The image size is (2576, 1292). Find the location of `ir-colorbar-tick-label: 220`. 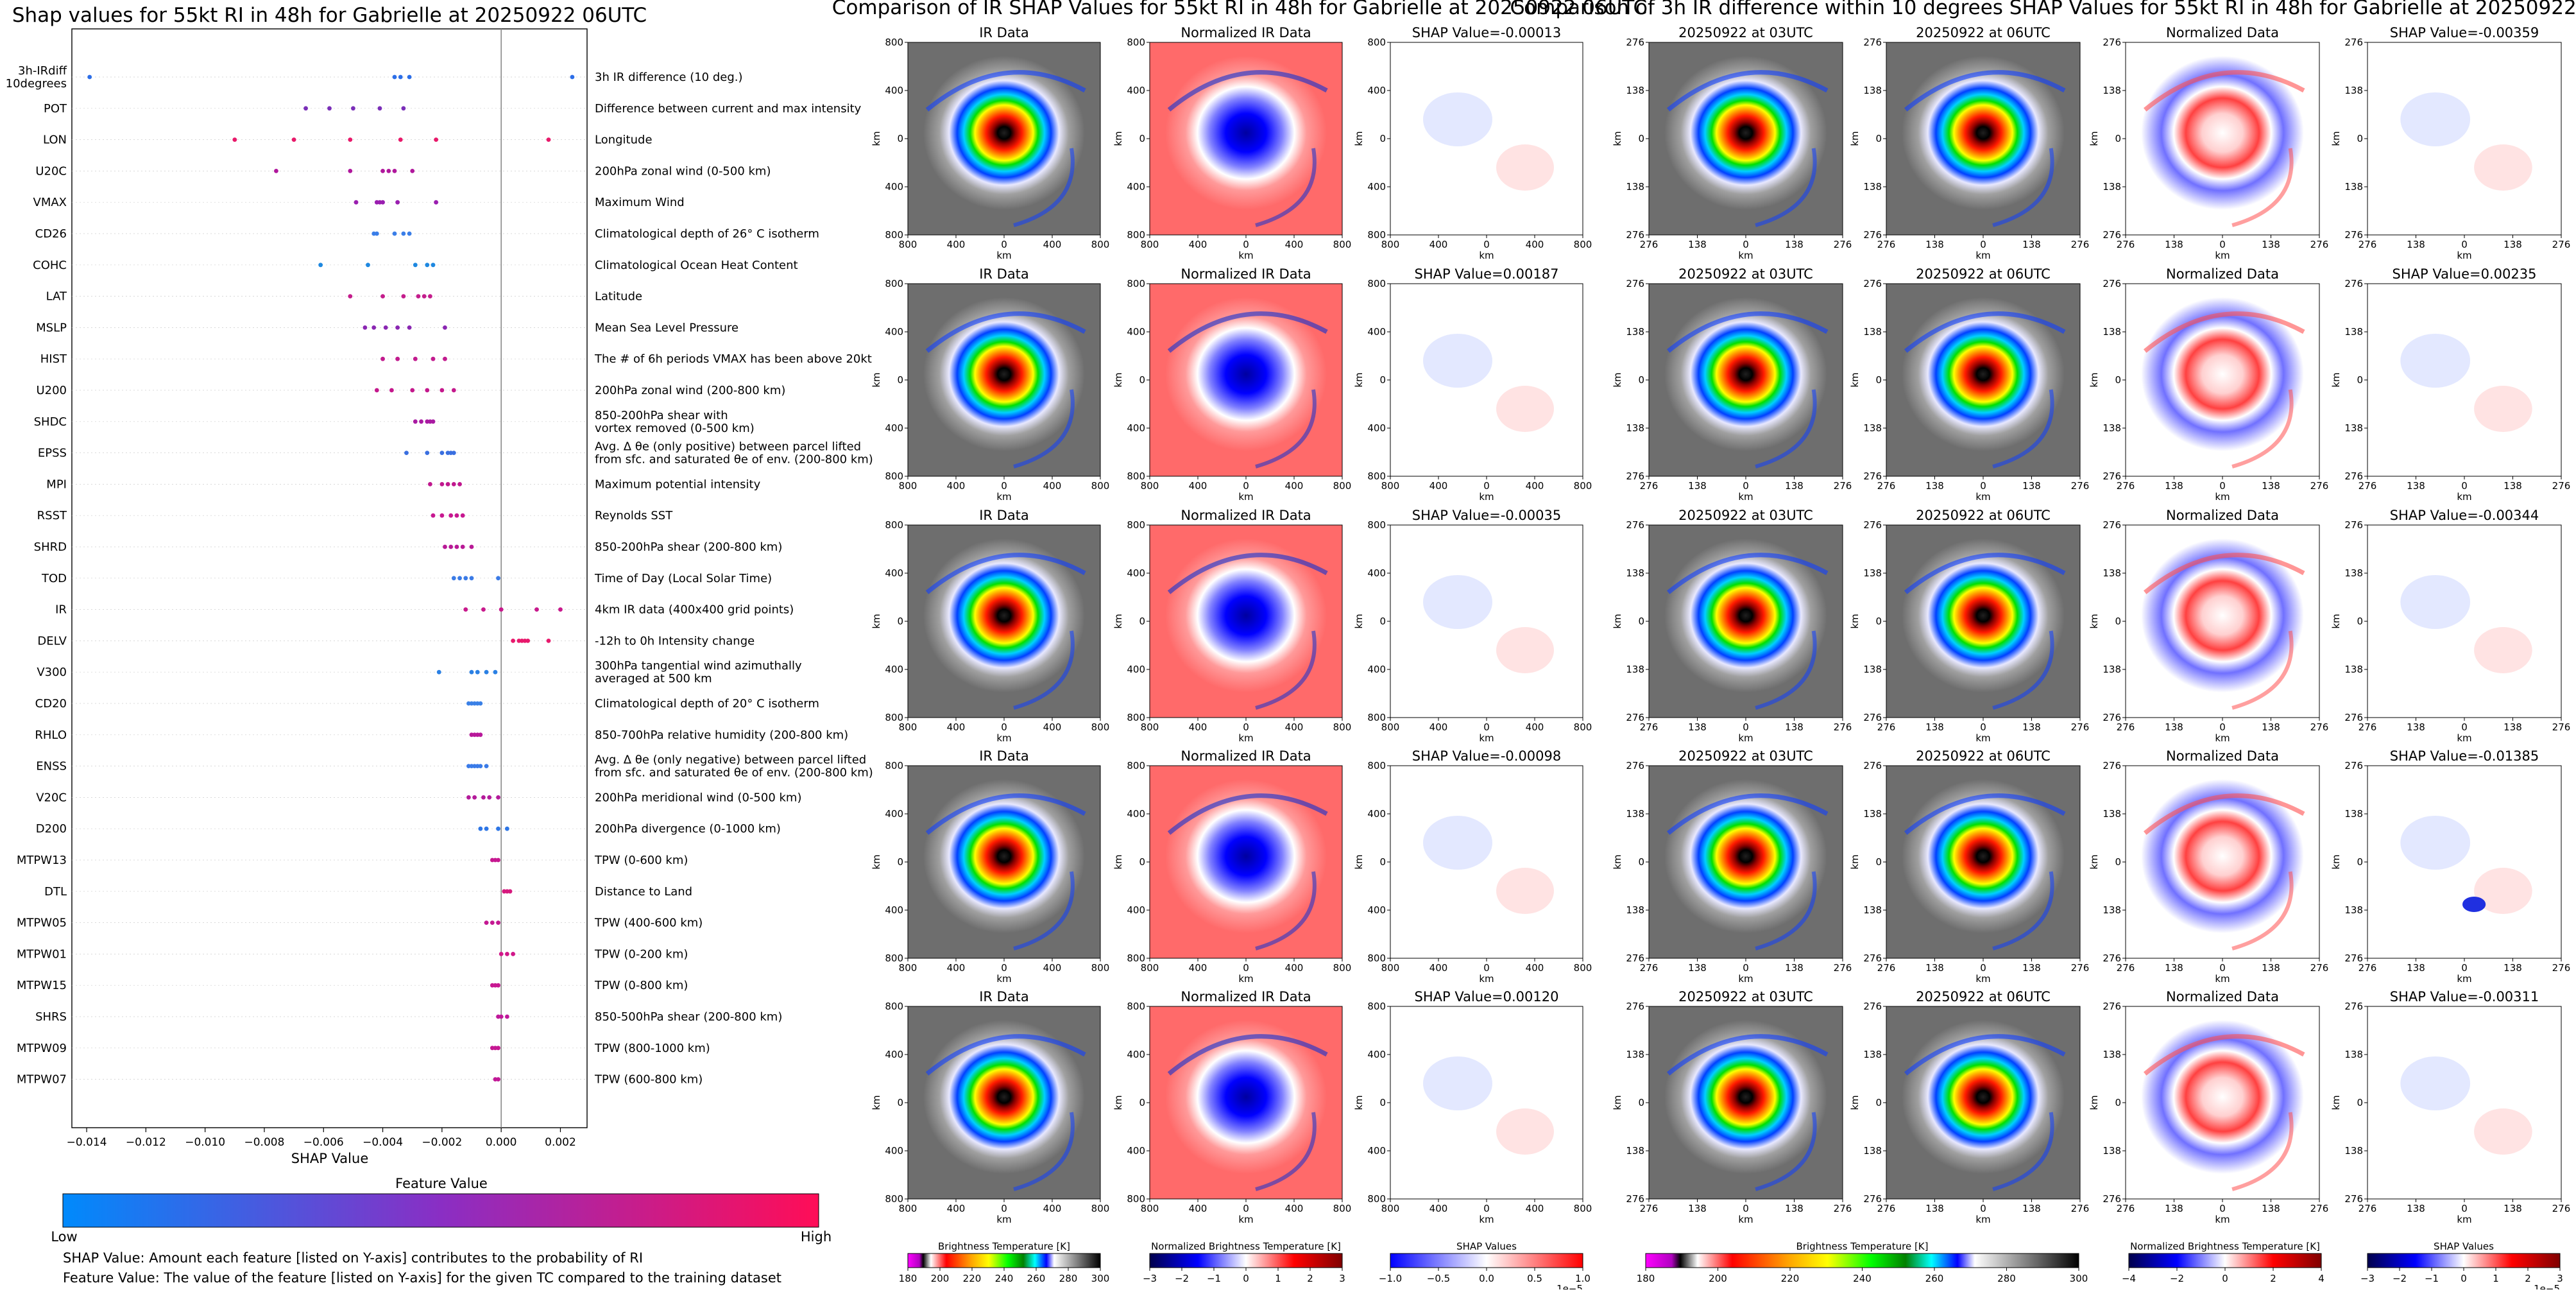

ir-colorbar-tick-label: 220 is located at coordinates (972, 1278).